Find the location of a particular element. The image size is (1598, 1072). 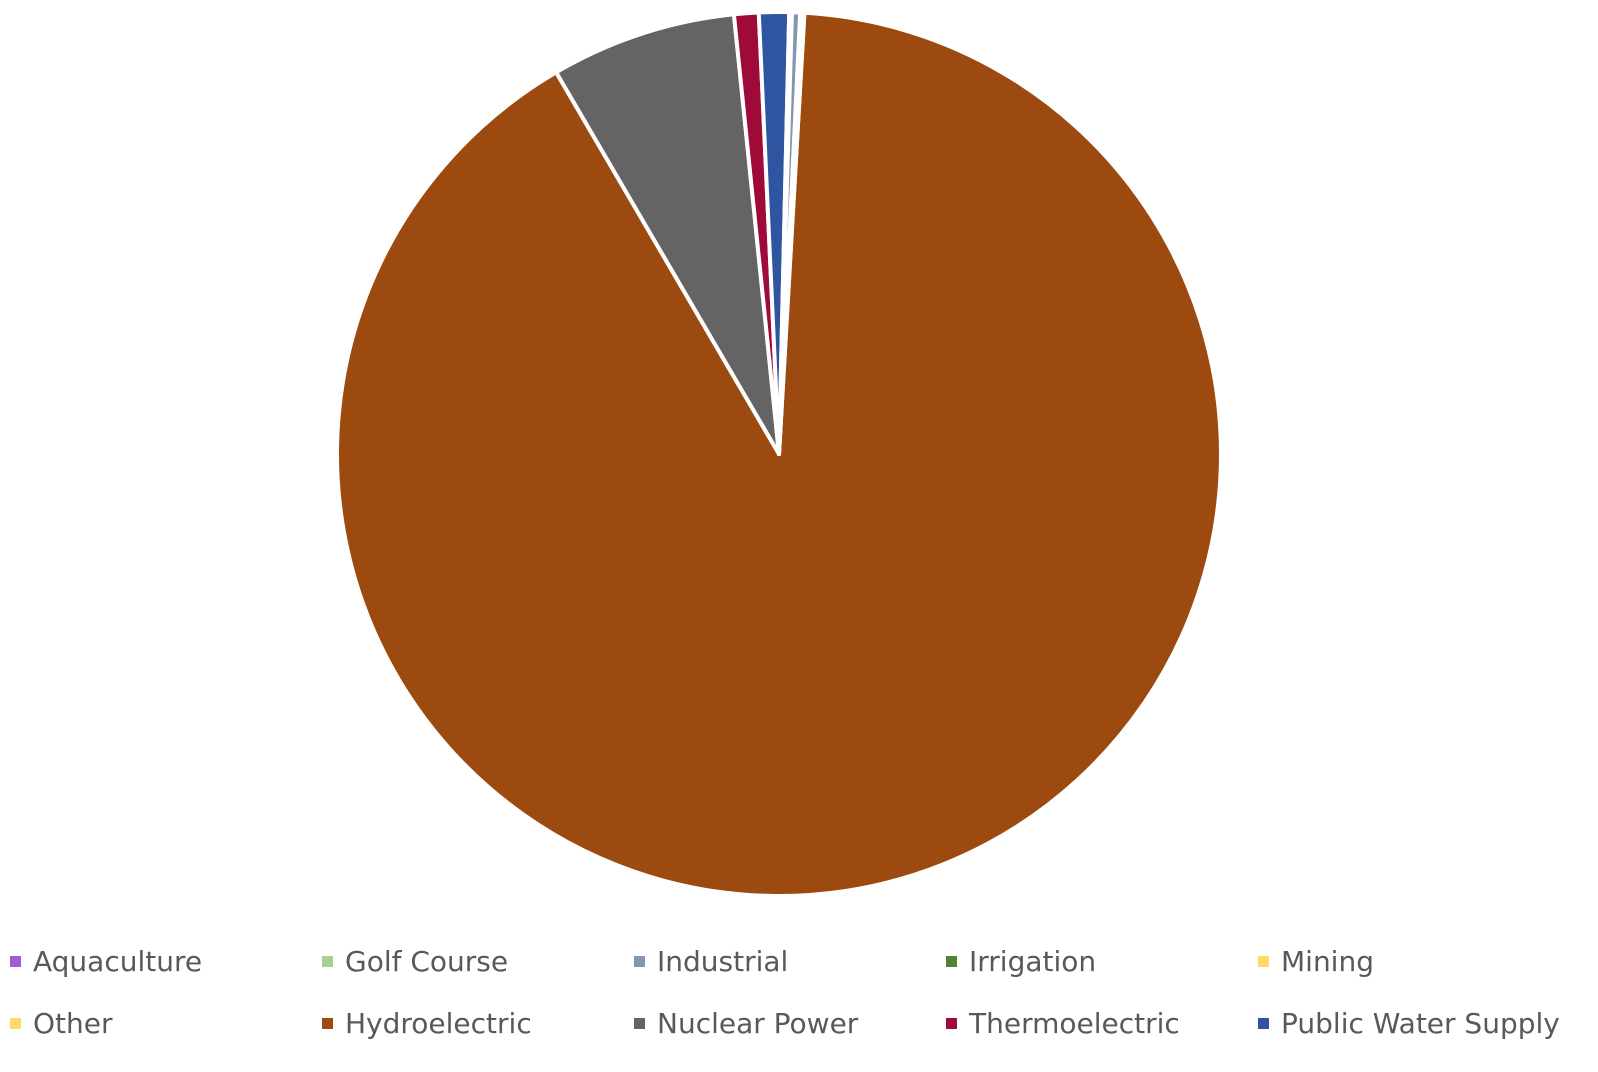

legend-label: Thermoelectric is located at coordinates (1074, 1023).